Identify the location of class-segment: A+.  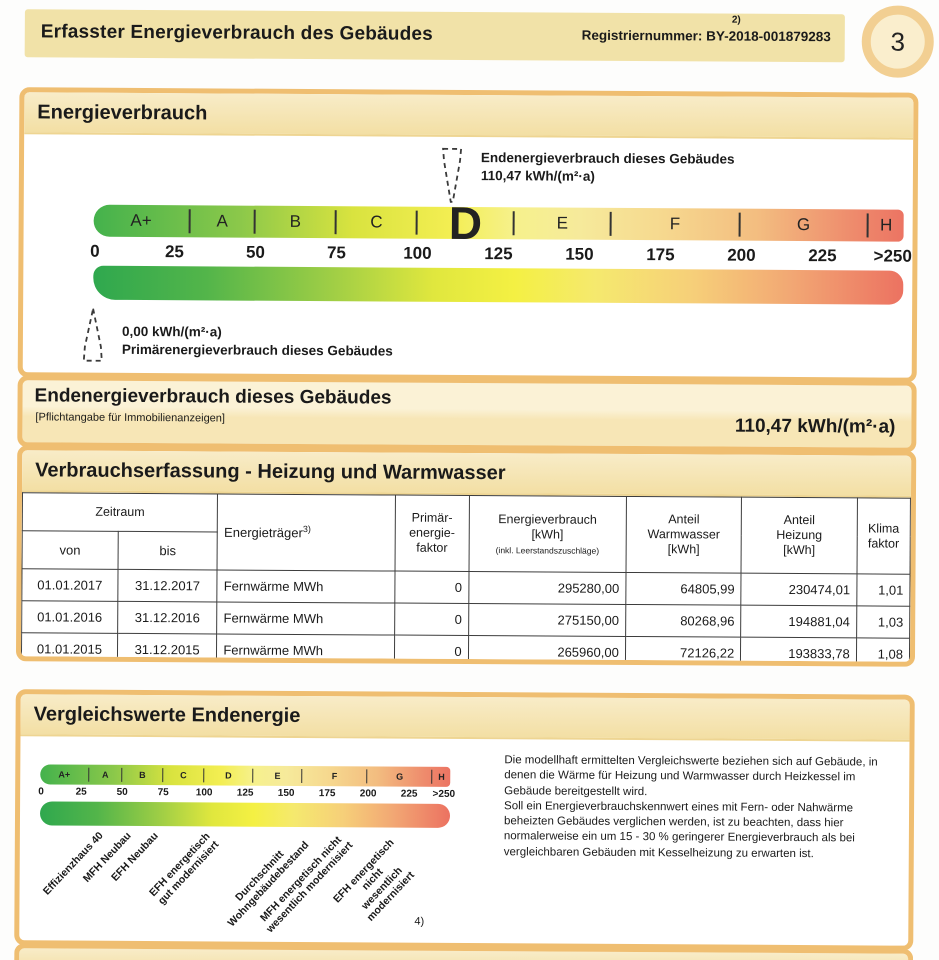
(142, 221).